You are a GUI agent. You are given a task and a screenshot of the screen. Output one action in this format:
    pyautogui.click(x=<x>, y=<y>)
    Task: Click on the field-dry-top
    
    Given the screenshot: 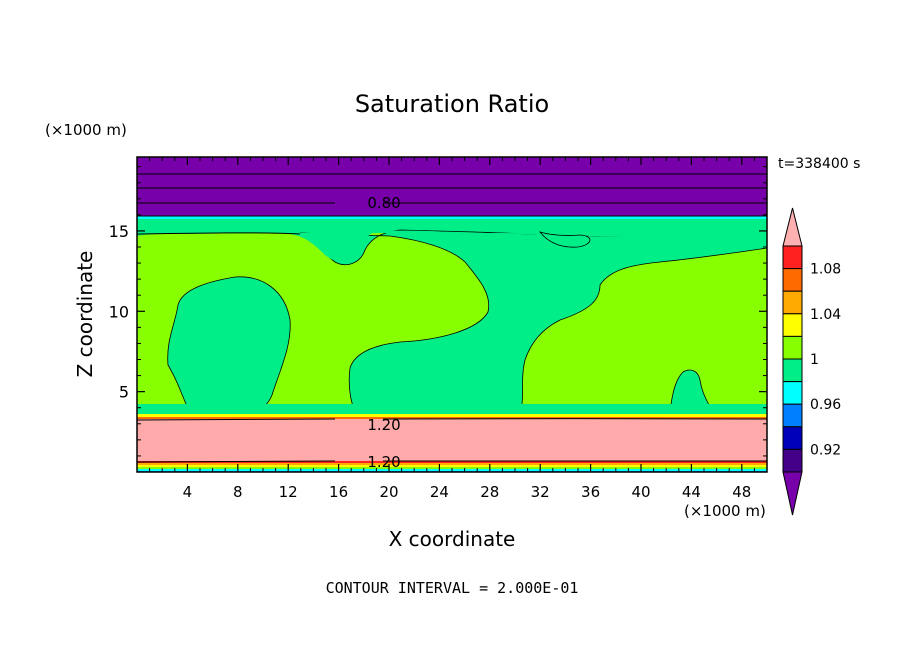 What is the action you would take?
    pyautogui.click(x=452, y=187)
    